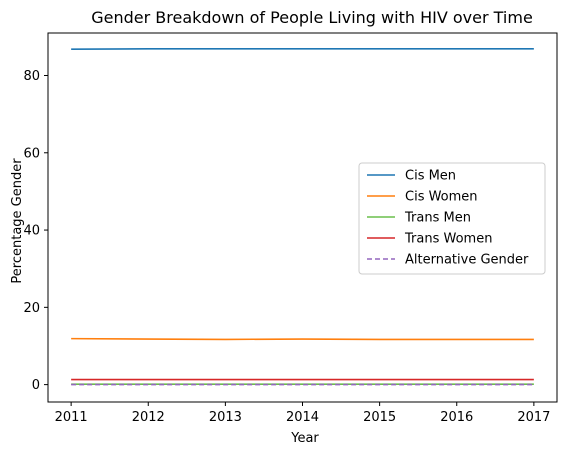 The width and height of the screenshot is (562, 455). Describe the element at coordinates (302, 417) in the screenshot. I see `x-tick-label: 2014` at that location.